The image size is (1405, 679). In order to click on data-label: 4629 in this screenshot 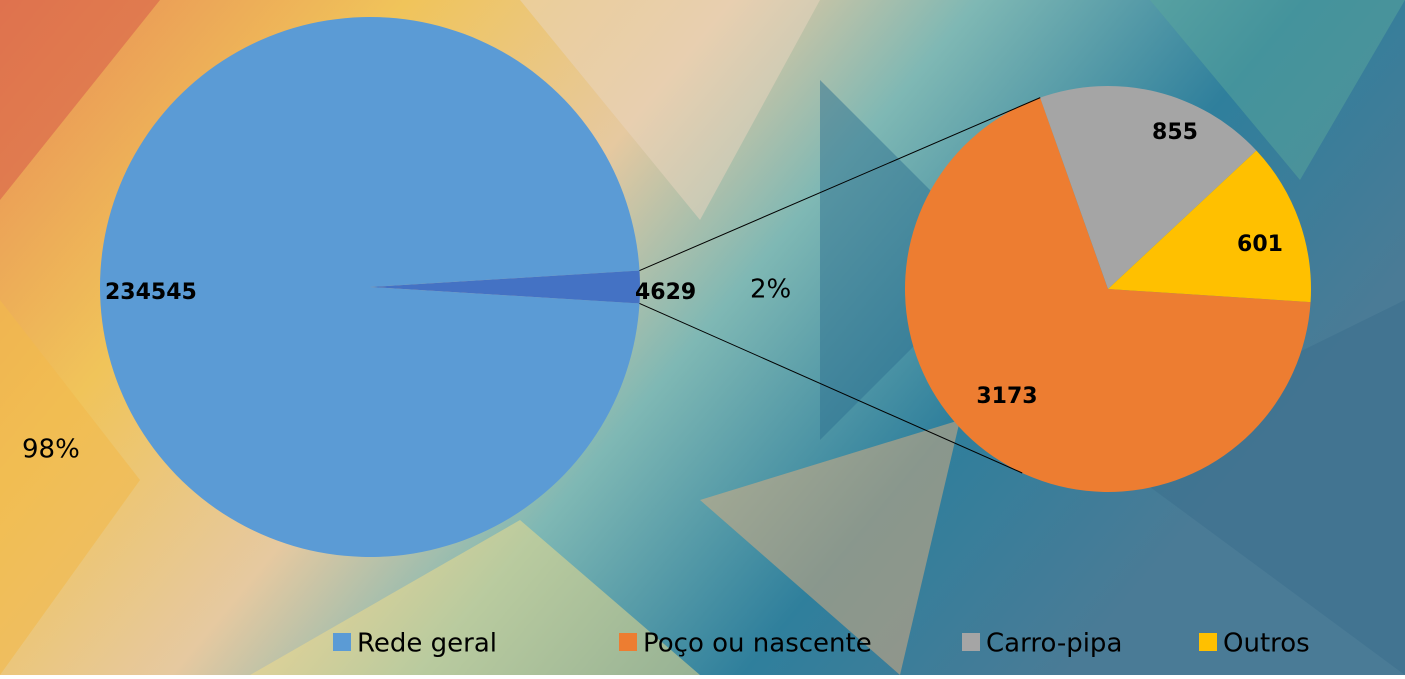, I will do `click(665, 292)`.